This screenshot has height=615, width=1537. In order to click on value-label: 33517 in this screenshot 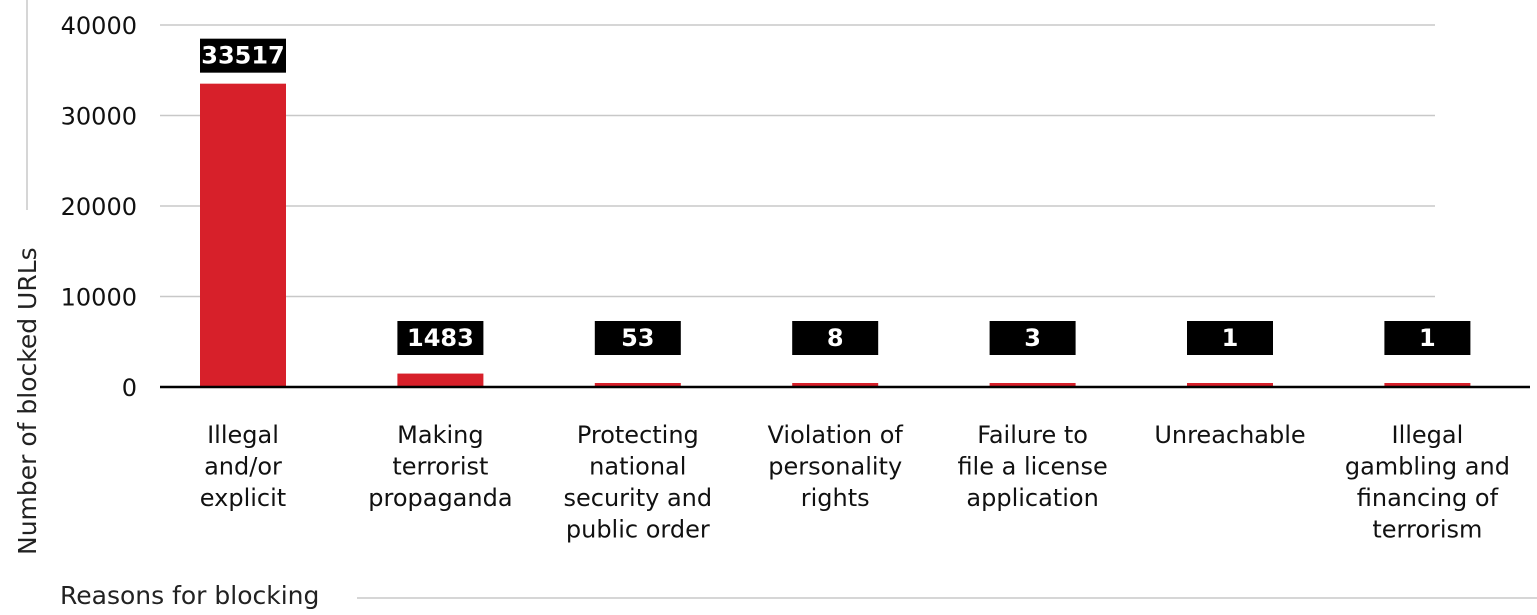, I will do `click(243, 56)`.